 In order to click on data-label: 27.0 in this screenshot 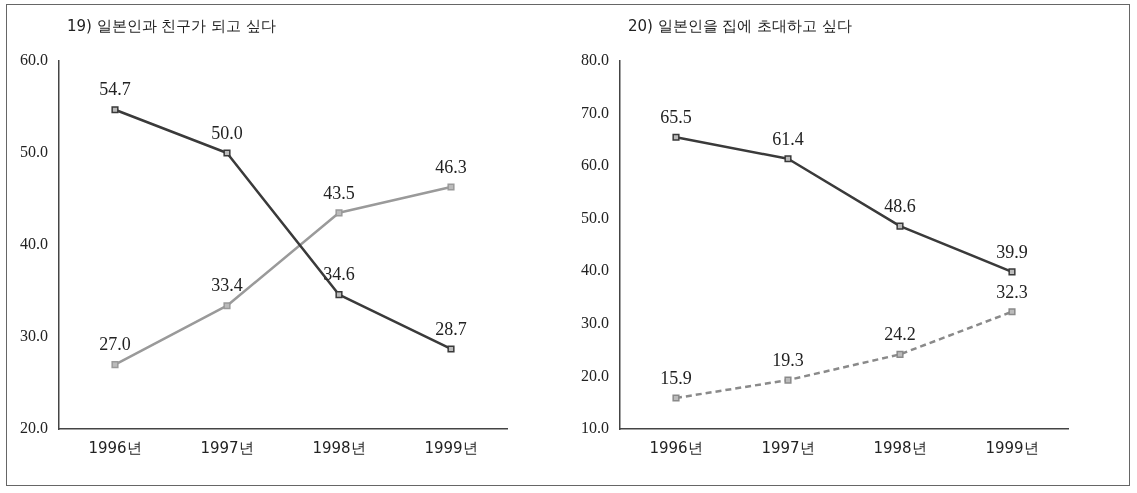, I will do `click(115, 344)`.